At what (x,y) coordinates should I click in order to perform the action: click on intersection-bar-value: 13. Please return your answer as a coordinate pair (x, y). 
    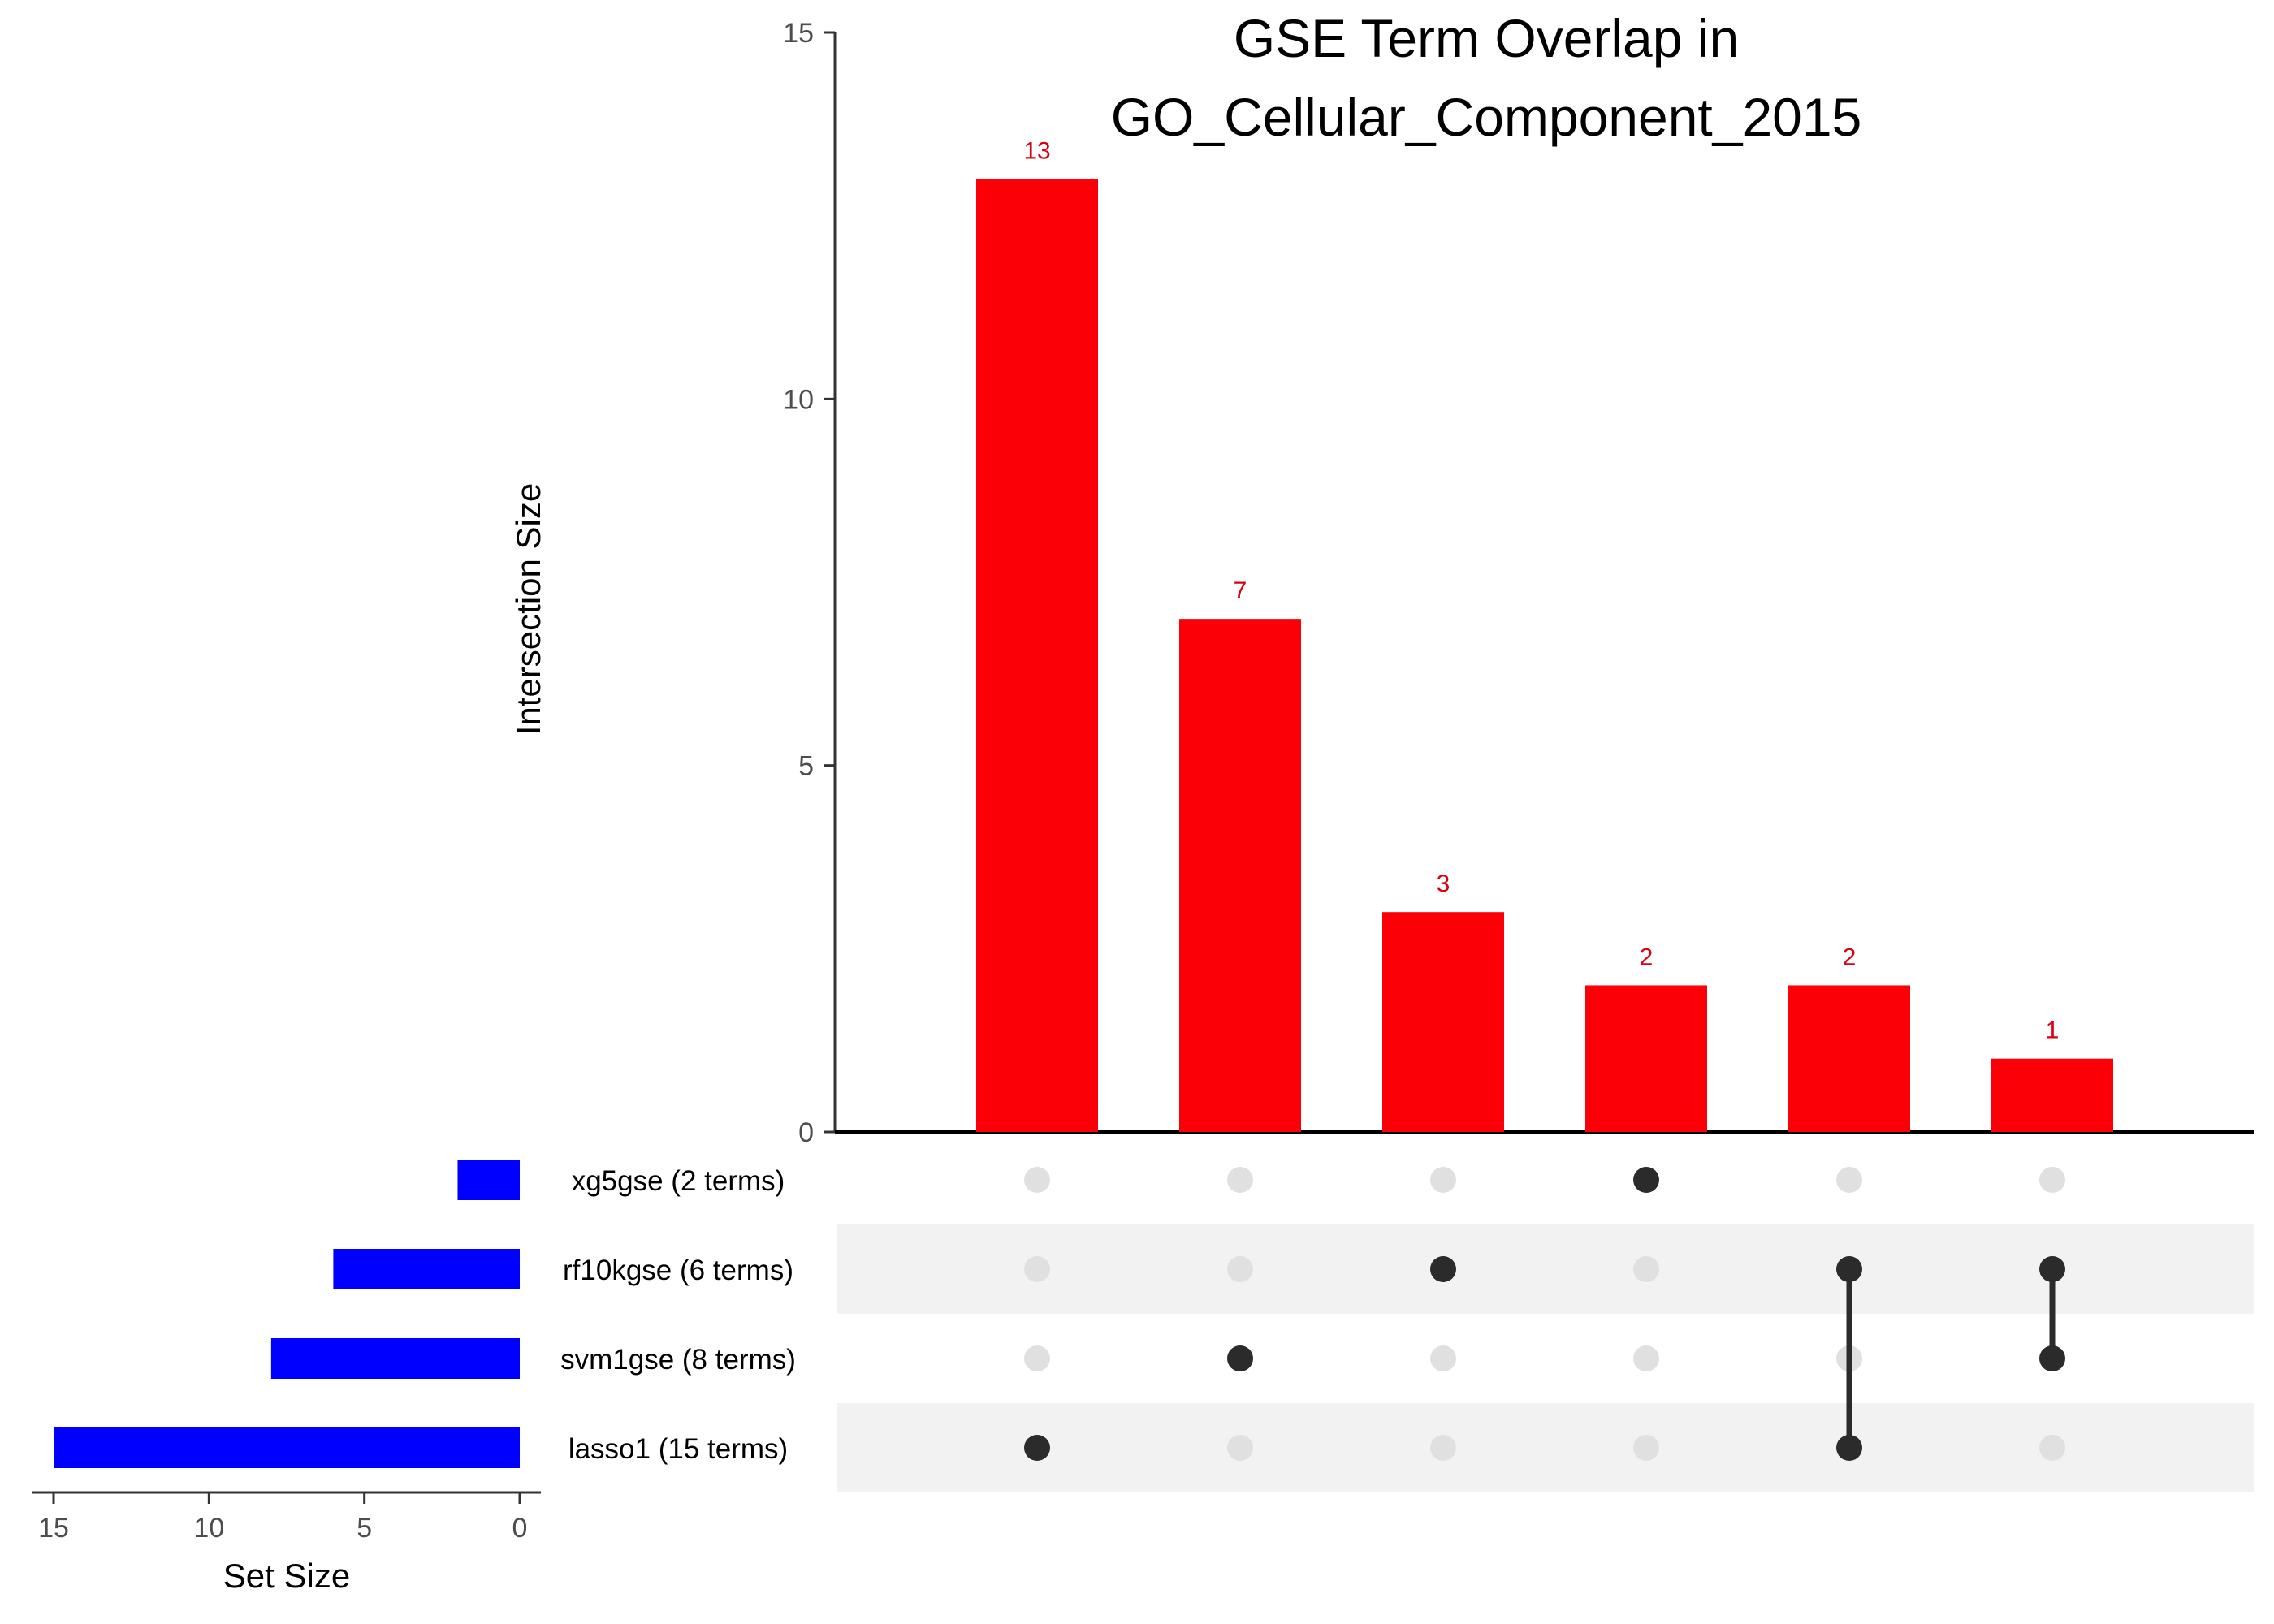
    Looking at the image, I should click on (1036, 152).